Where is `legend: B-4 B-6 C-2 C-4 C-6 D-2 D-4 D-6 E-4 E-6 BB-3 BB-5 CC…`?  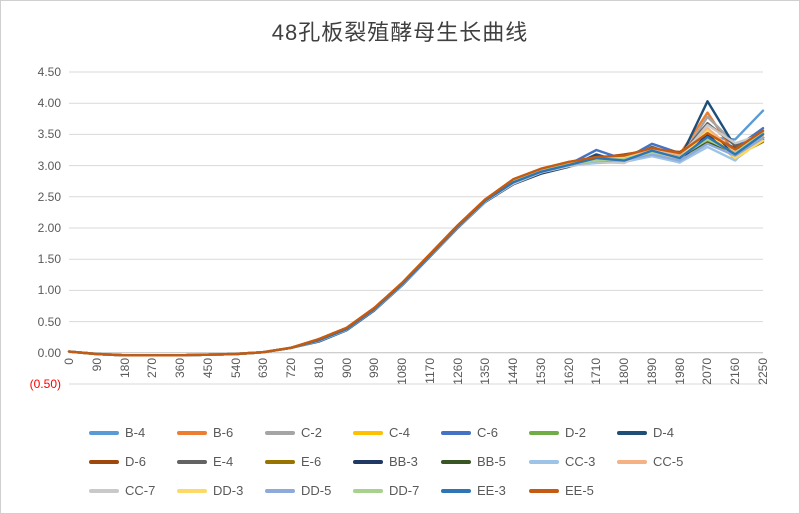 legend: B-4 B-6 C-2 C-4 C-6 D-2 D-4 D-6 E-4 E-6 BB-3 BB-5 CC… is located at coordinates (400, 461).